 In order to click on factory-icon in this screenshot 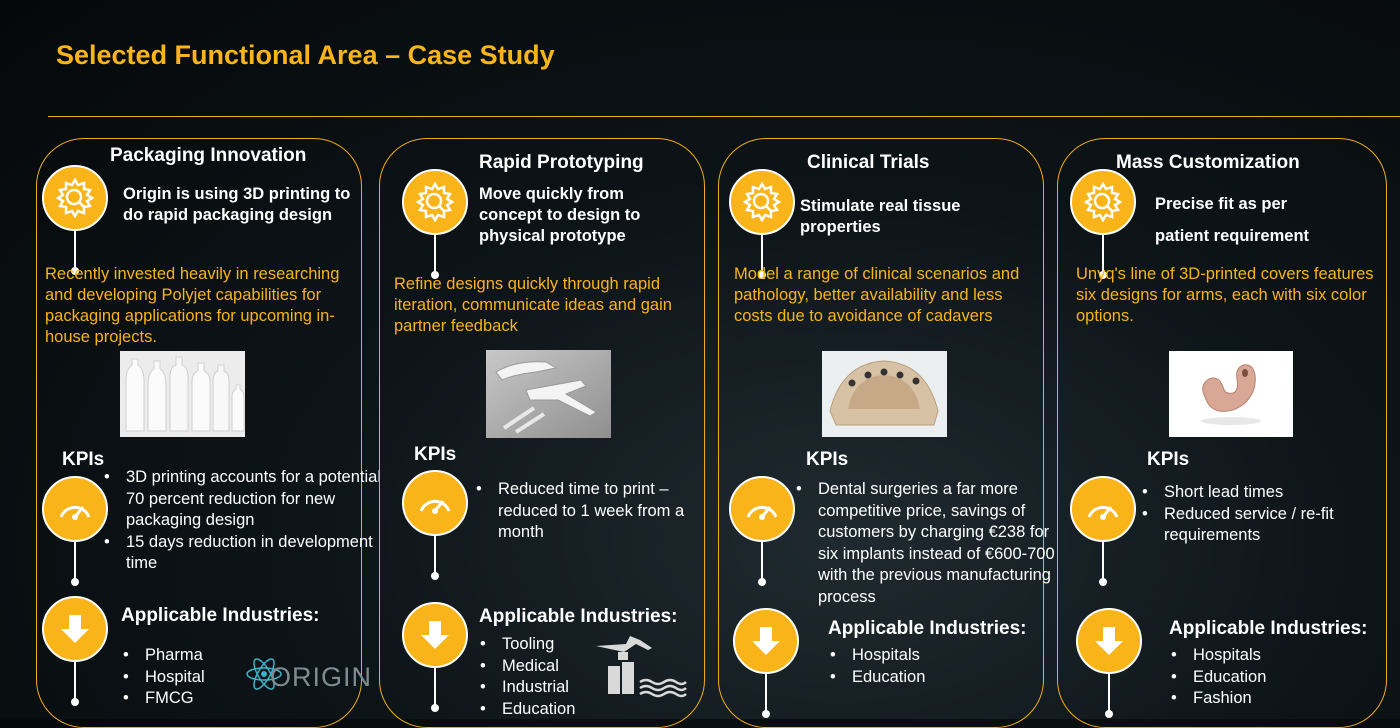, I will do `click(642, 668)`.